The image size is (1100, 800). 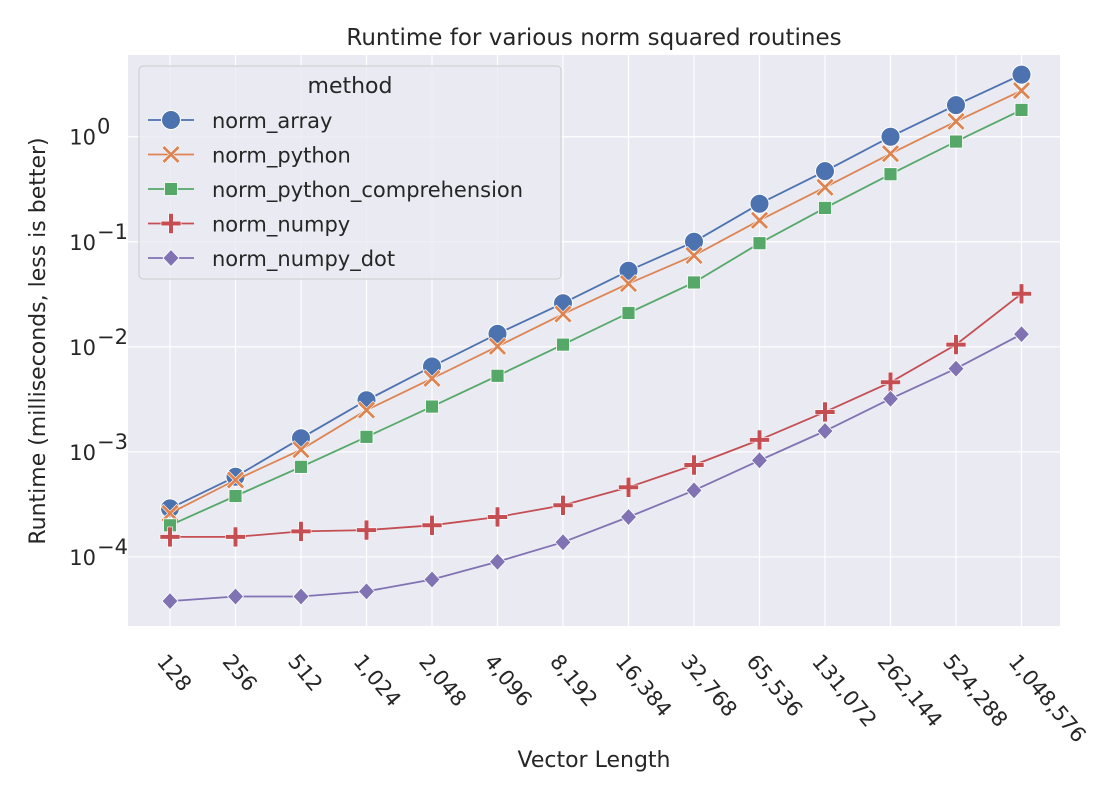 I want to click on y-tick-label: 10 −1, so click(x=98, y=237).